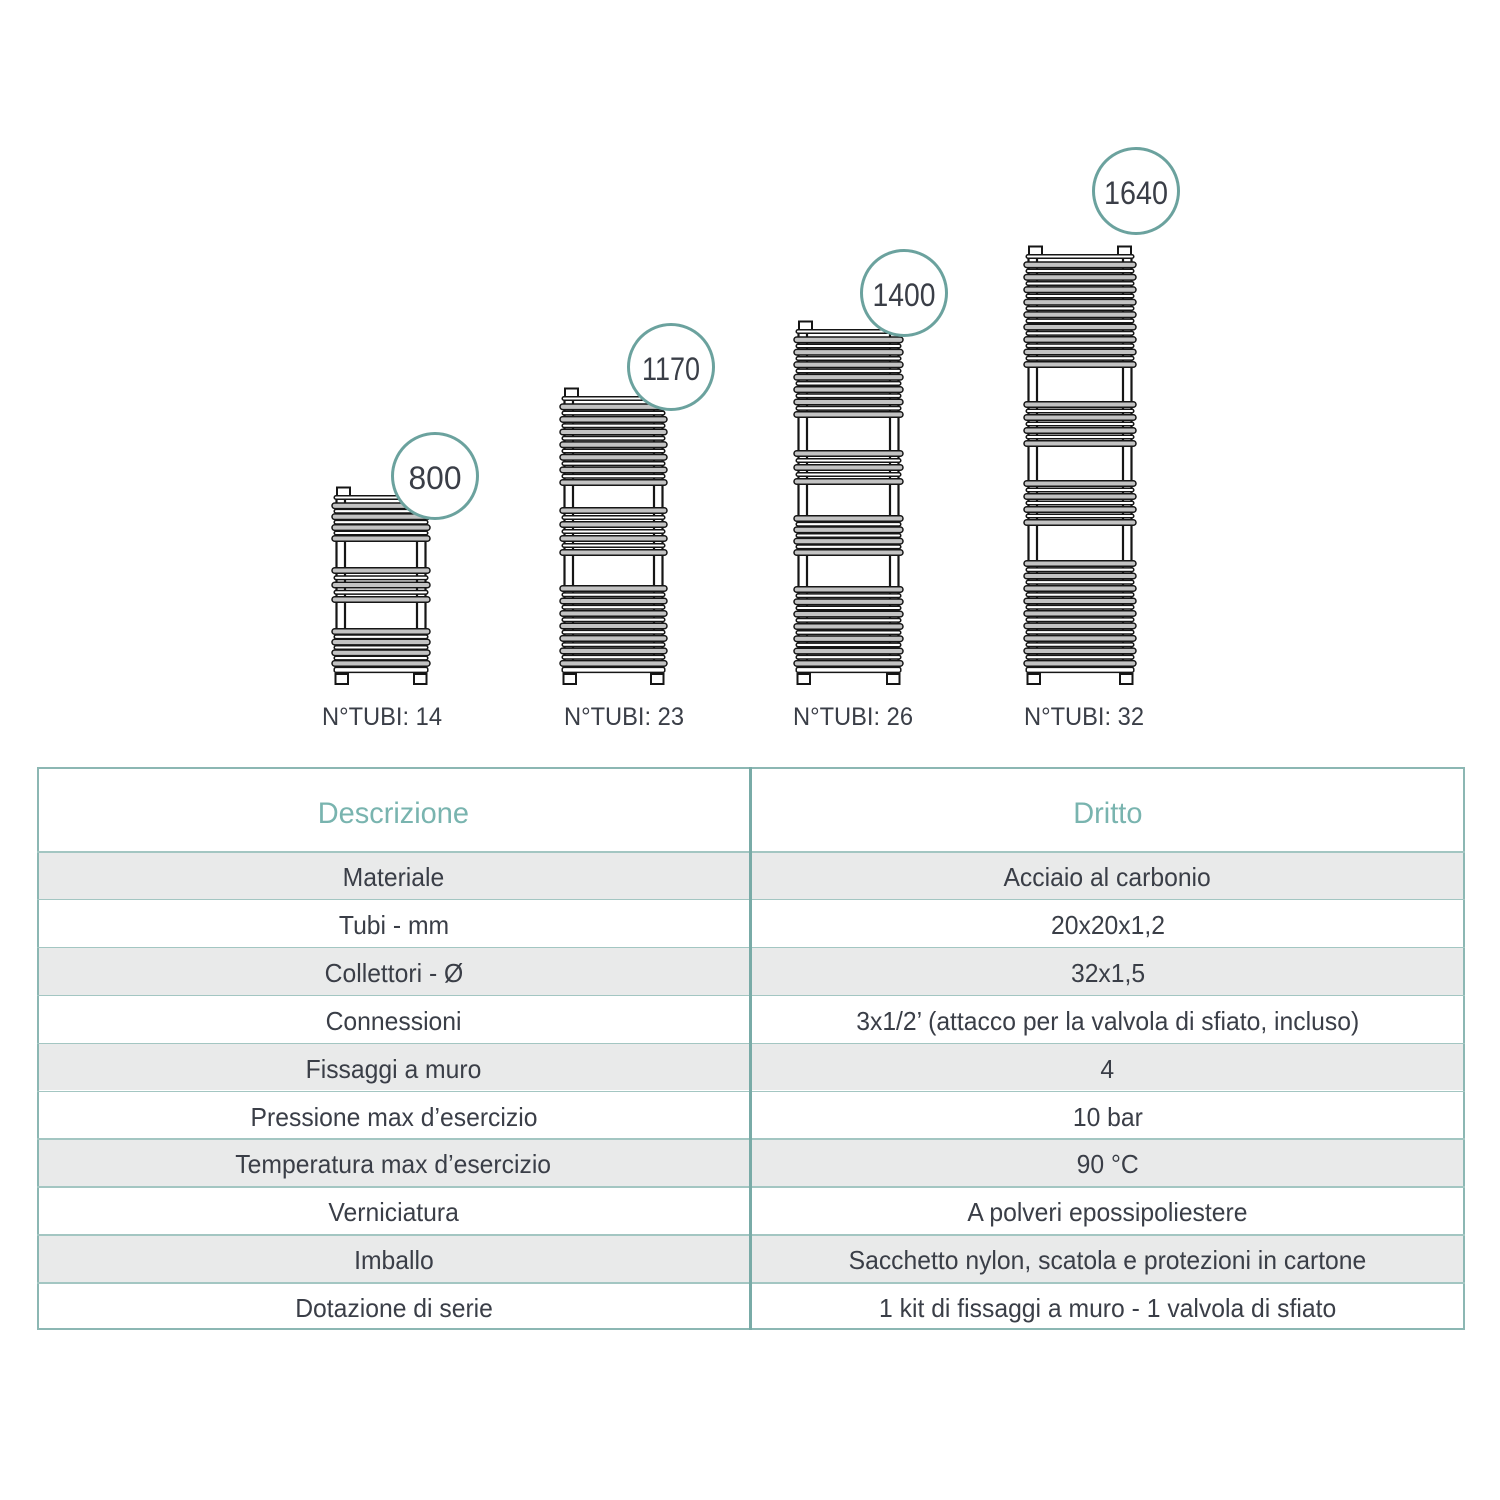 Image resolution: width=1500 pixels, height=1500 pixels. I want to click on svg-text: 1170, so click(671, 369).